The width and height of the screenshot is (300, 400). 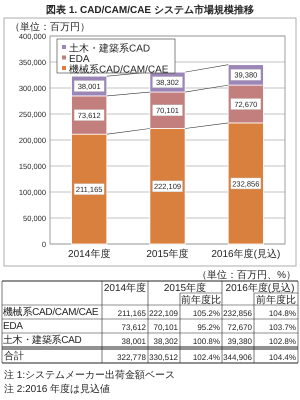 I want to click on text: 322,778, so click(x=132, y=357).